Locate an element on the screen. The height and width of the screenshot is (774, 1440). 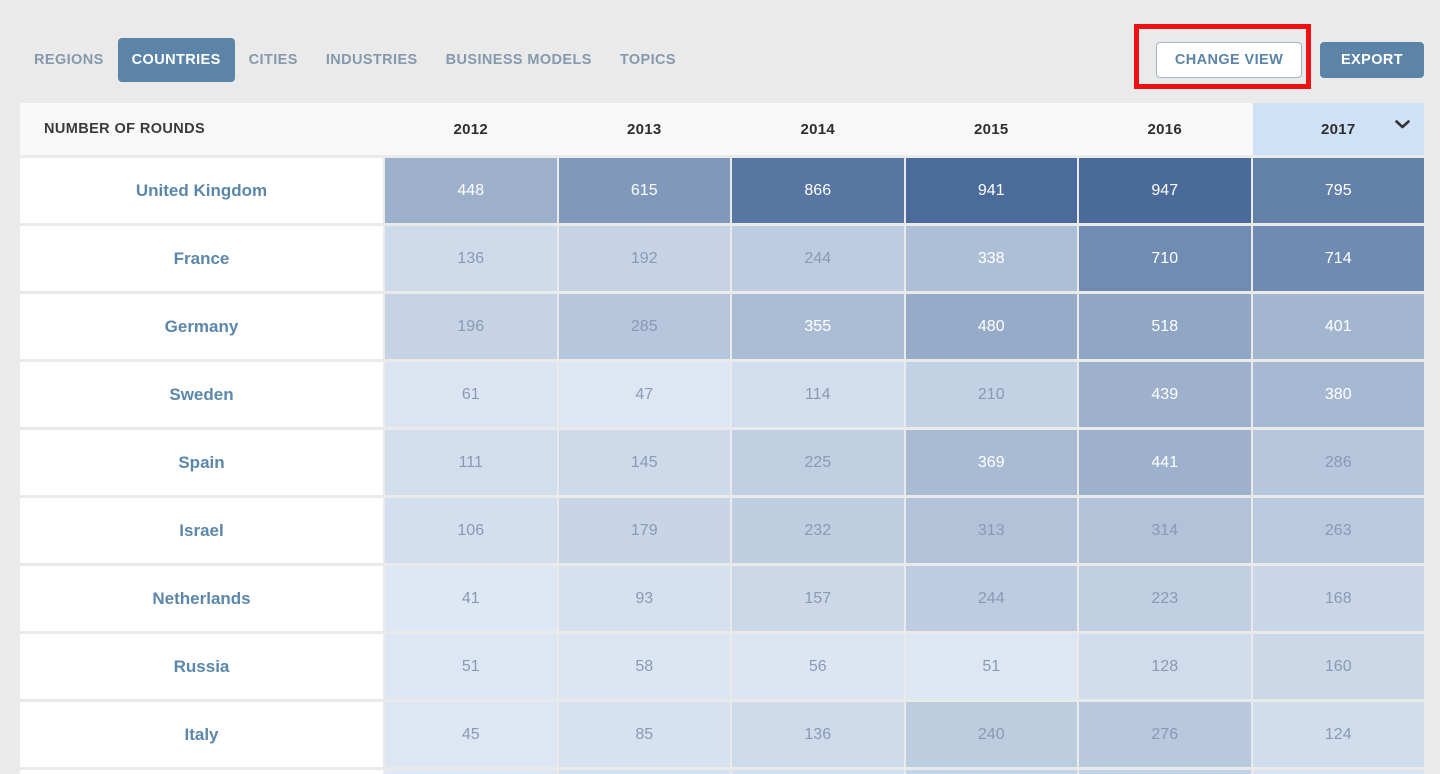
change-view-button: CHANGE VIEW is located at coordinates (1229, 60).